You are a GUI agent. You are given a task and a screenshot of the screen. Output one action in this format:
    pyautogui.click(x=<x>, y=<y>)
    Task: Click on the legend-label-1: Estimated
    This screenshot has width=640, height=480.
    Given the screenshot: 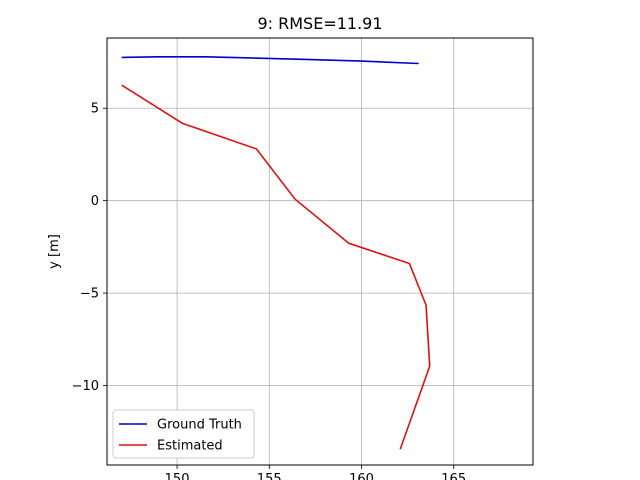 What is the action you would take?
    pyautogui.click(x=190, y=446)
    